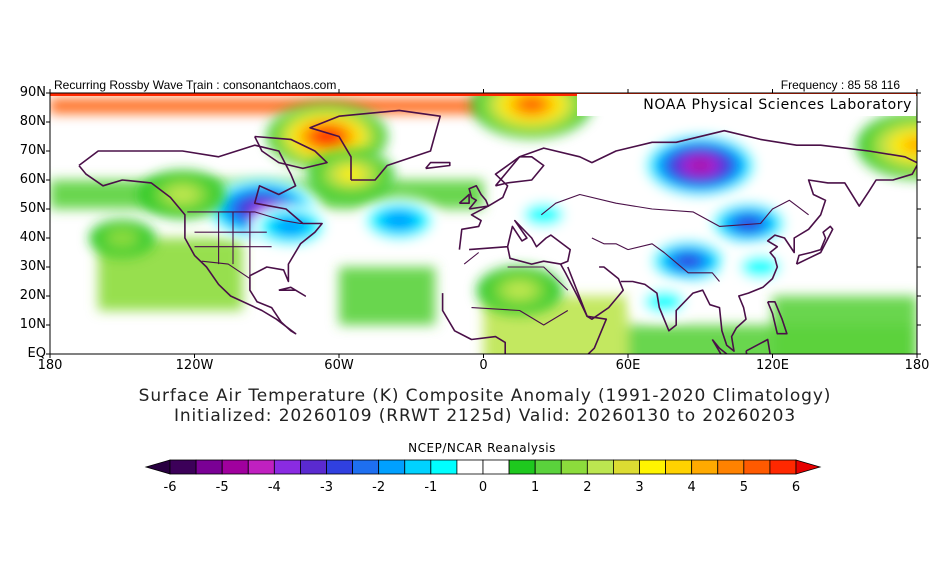  I want to click on lat-label: 70N, so click(32, 150).